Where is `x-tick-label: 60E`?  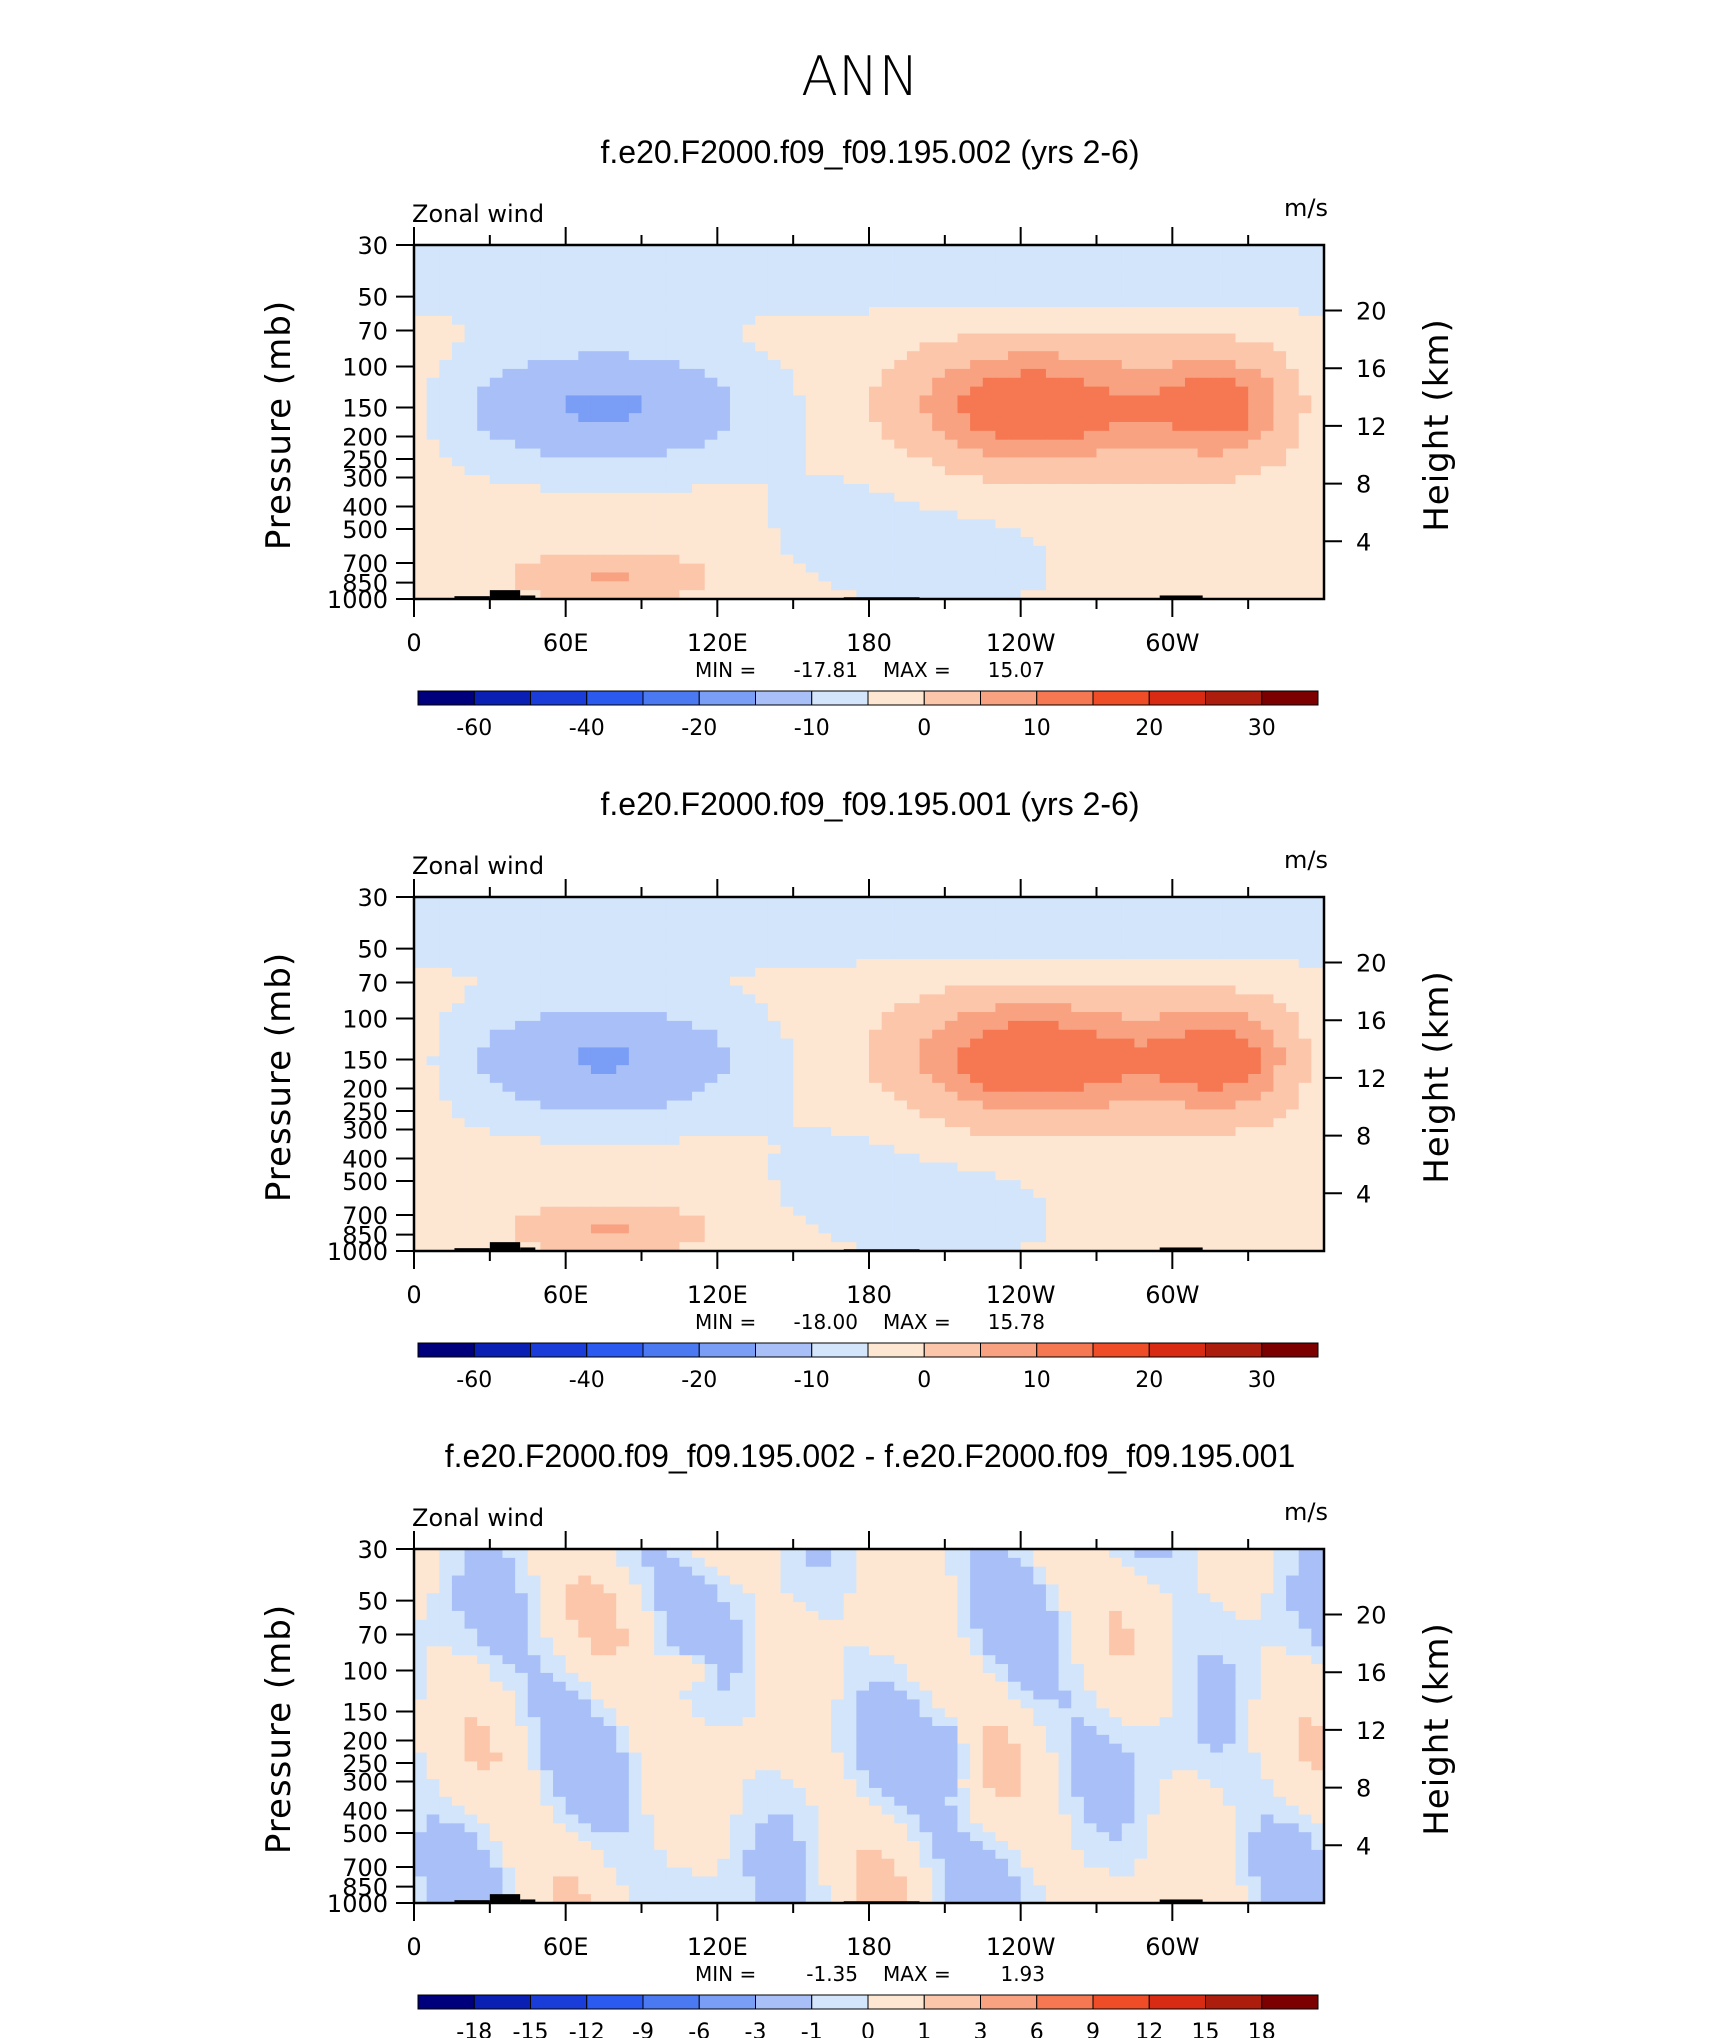 x-tick-label: 60E is located at coordinates (566, 643).